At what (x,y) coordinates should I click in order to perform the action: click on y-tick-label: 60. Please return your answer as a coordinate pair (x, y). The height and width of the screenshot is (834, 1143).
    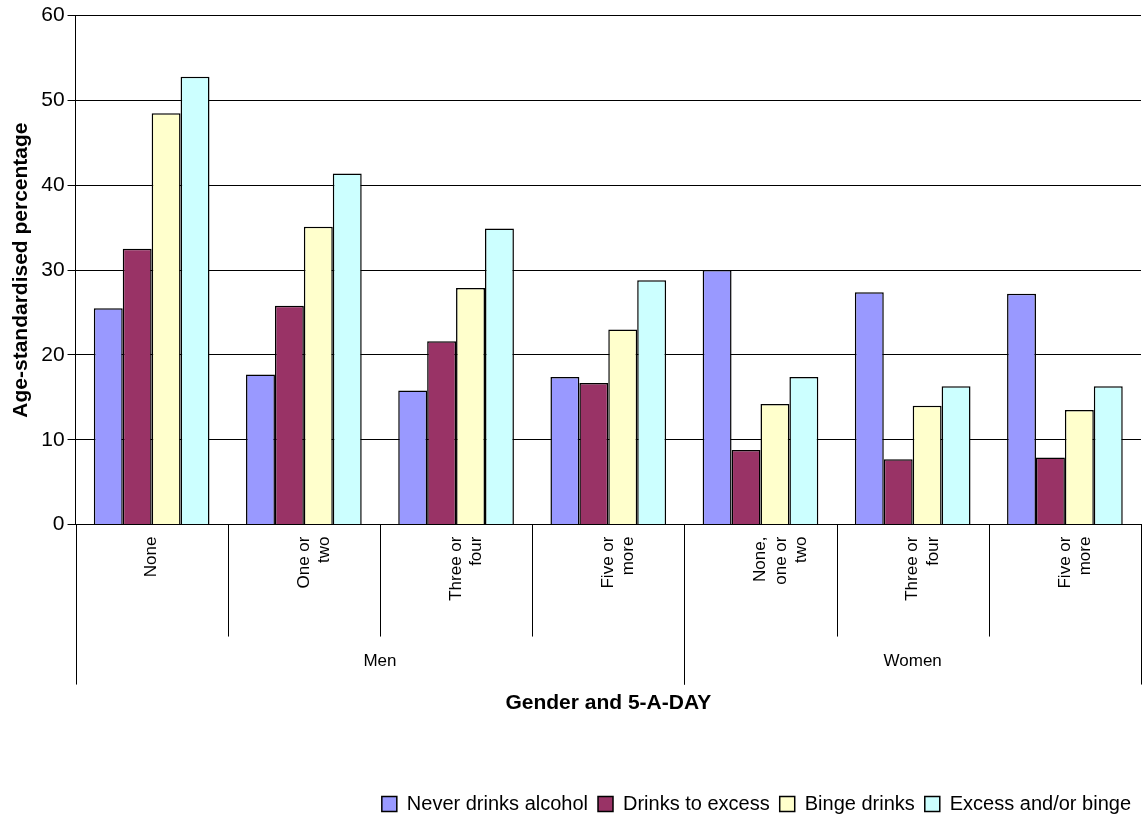
    Looking at the image, I should click on (53, 14).